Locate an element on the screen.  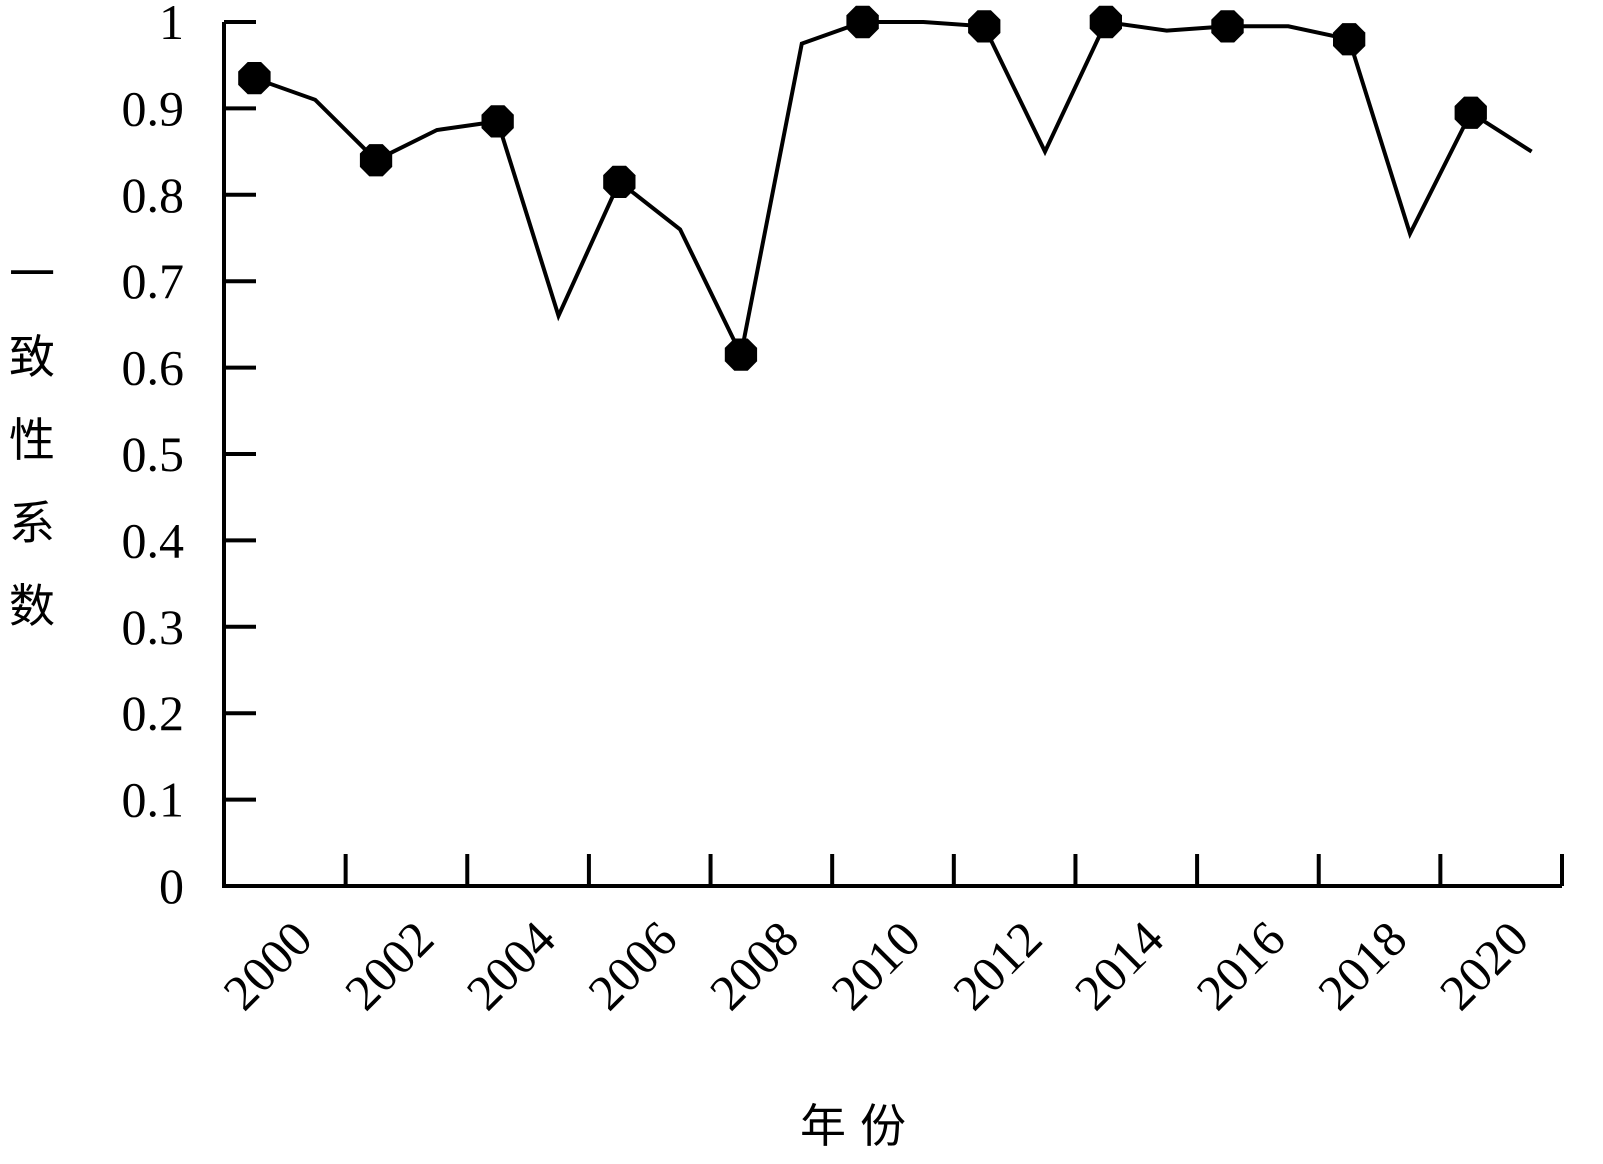
x-tick-label: 2000 is located at coordinates (267, 965).